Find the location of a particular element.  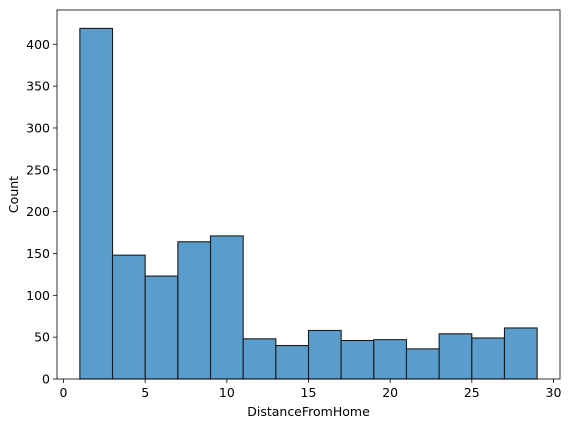

x-tick-label: 0 is located at coordinates (64, 392).